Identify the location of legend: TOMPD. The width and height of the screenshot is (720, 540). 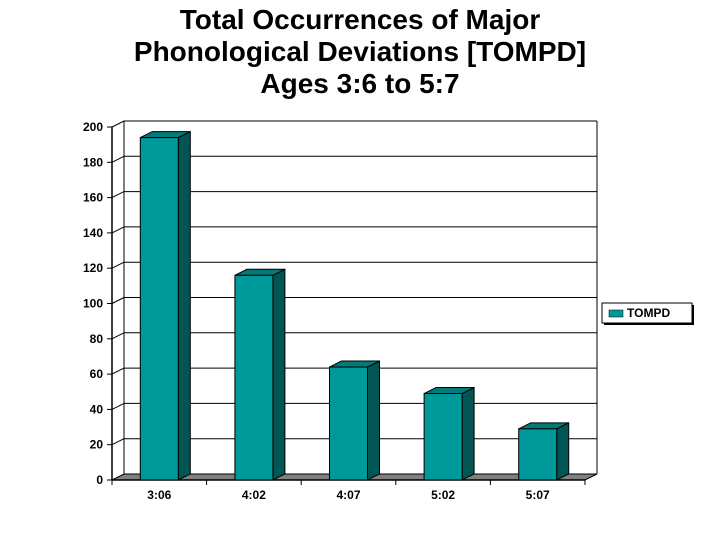
(647, 313).